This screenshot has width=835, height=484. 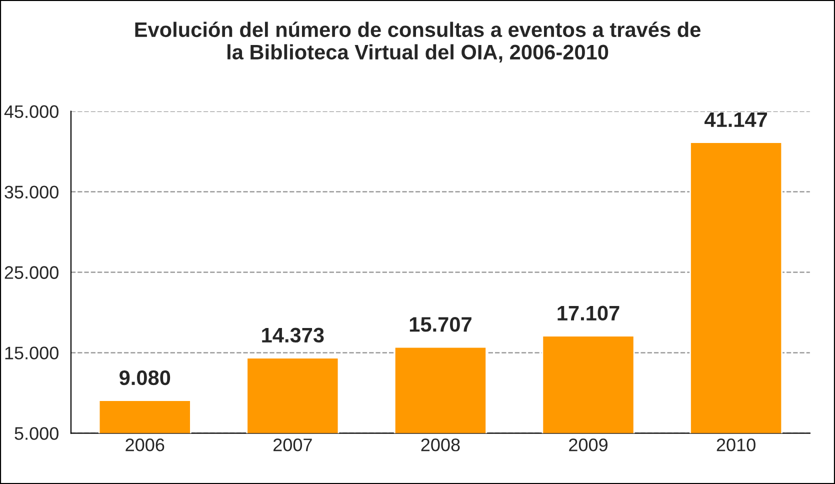 What do you see at coordinates (441, 324) in the screenshot?
I see `data-label: 15.707` at bounding box center [441, 324].